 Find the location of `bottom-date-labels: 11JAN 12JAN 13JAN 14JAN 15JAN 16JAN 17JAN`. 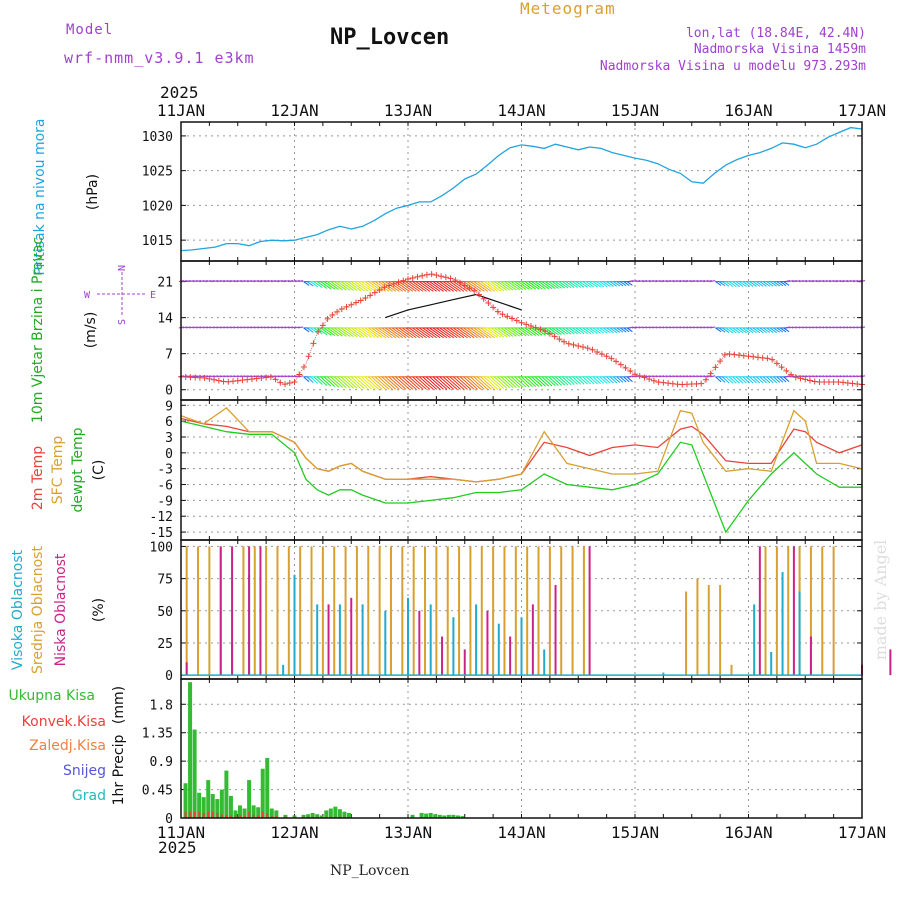

bottom-date-labels: 11JAN 12JAN 13JAN 14JAN 15JAN 16JAN 17JAN is located at coordinates (521, 832).